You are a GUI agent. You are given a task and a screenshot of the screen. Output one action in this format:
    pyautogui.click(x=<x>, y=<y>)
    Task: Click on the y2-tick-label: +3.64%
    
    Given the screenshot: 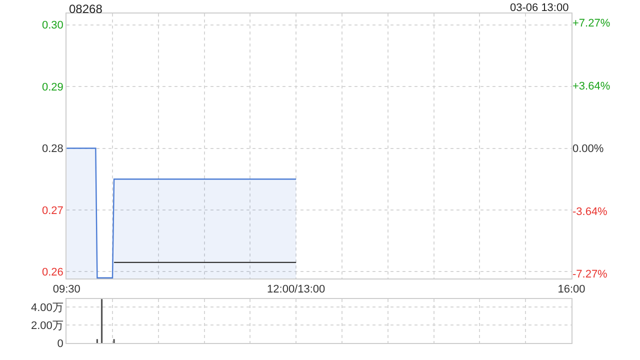 What is the action you would take?
    pyautogui.click(x=591, y=86)
    